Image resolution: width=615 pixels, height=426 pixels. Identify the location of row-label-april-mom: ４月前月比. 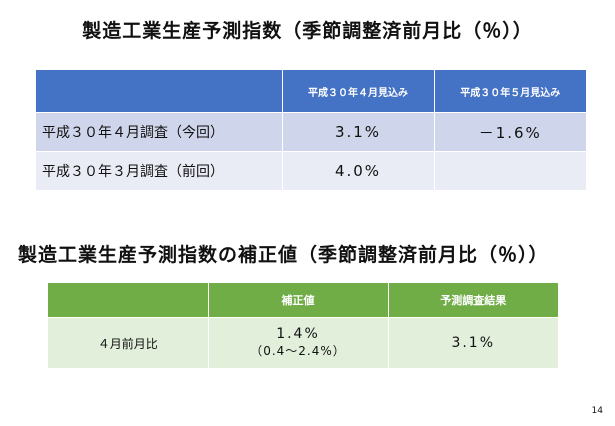
(128, 342).